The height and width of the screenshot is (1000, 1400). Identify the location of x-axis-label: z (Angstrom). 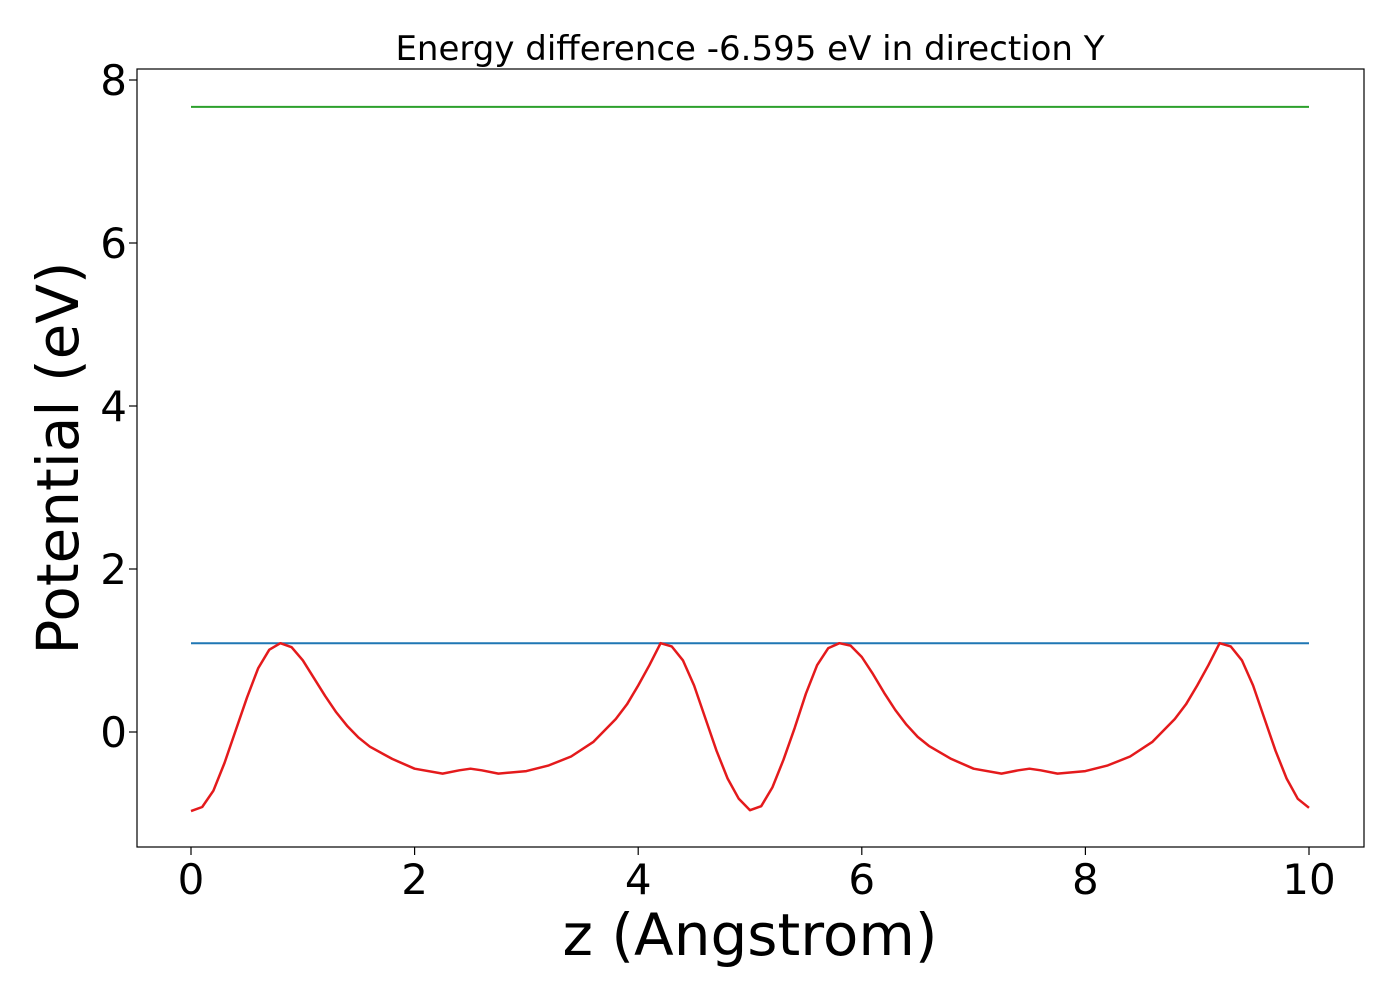
(750, 935).